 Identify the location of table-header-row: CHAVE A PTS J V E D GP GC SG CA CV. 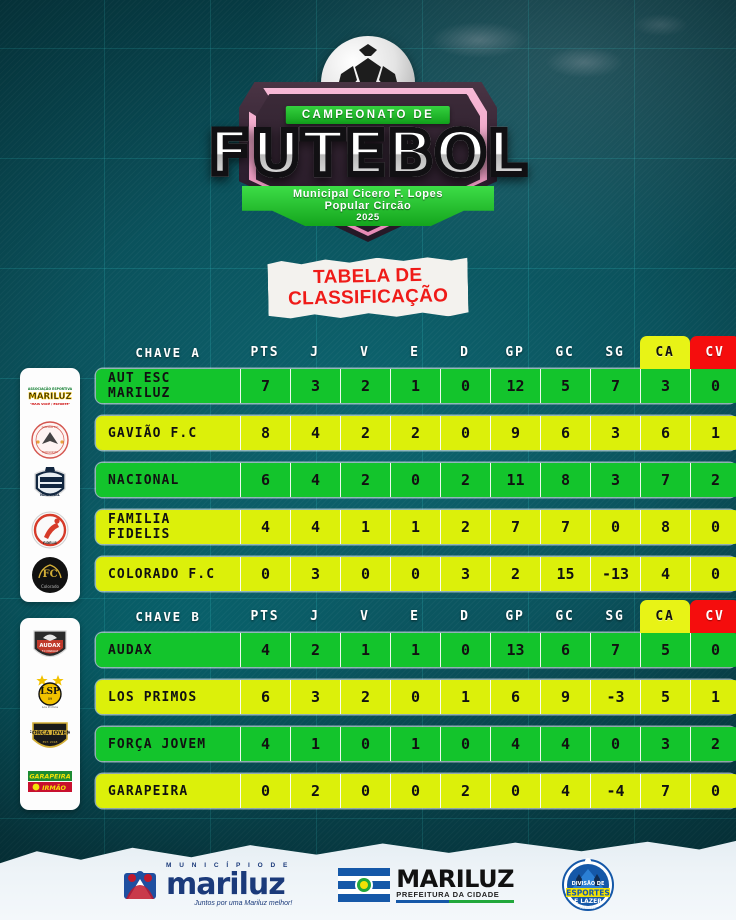
(416, 352).